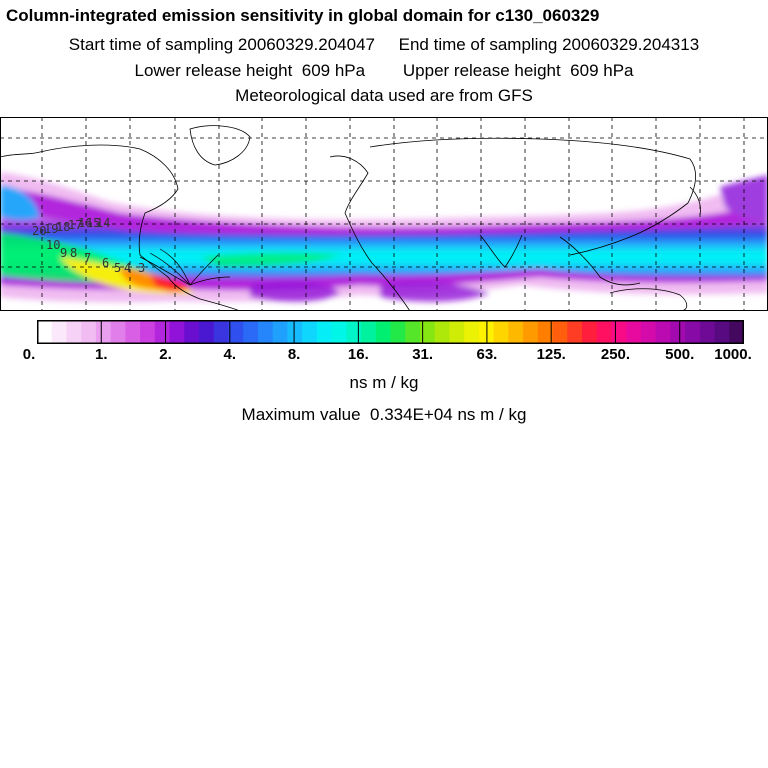  I want to click on europe-africa-coast, so click(370, 233).